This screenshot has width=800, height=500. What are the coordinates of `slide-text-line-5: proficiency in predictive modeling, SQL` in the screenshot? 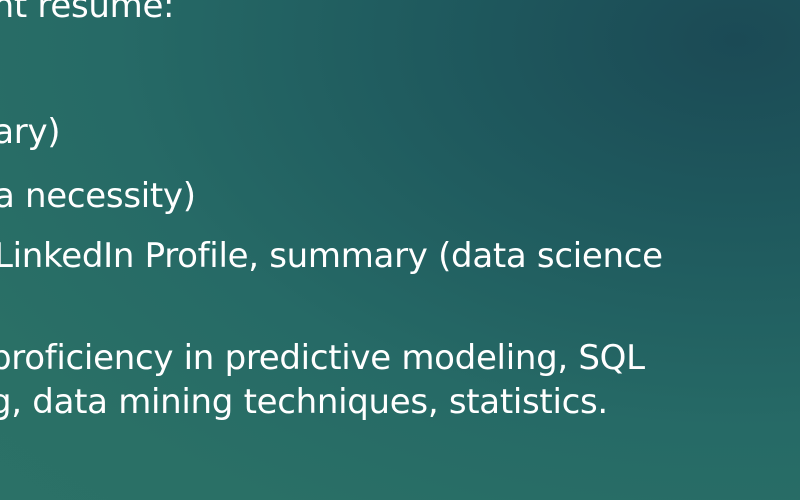 It's located at (322, 358).